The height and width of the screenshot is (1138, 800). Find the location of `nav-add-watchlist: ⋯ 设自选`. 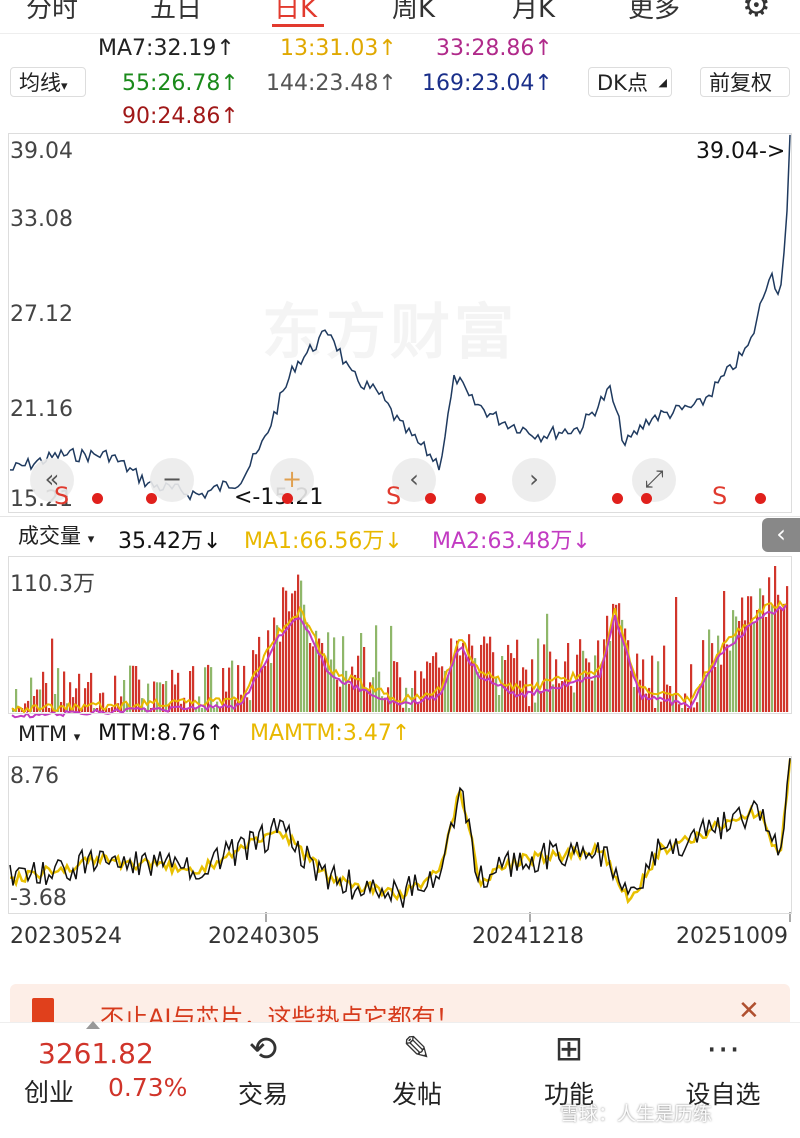

nav-add-watchlist: ⋯ 设自选 is located at coordinates (723, 1069).